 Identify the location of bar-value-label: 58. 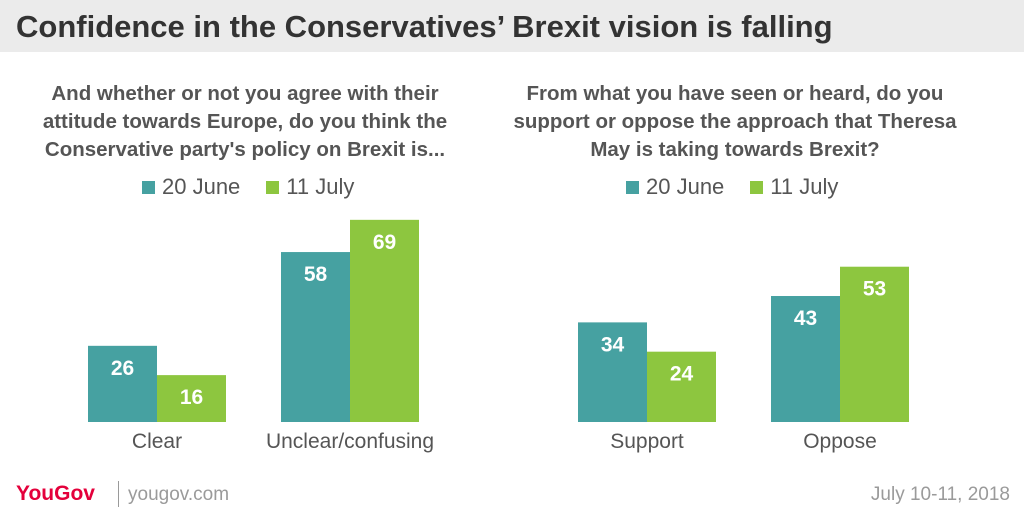
(316, 274).